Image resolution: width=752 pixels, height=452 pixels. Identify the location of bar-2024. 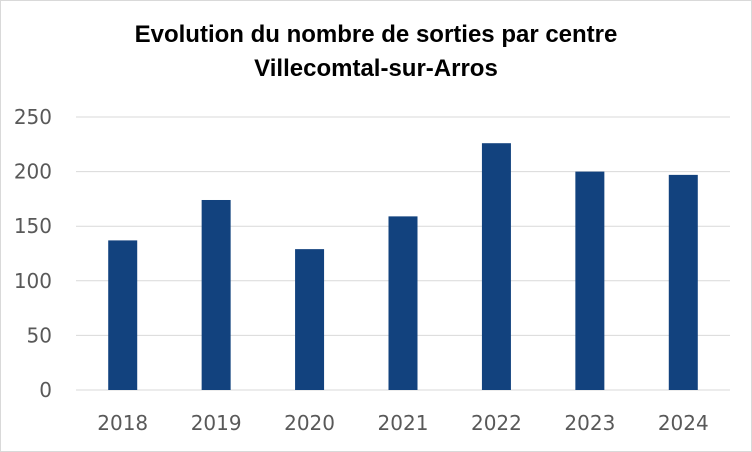
(683, 282).